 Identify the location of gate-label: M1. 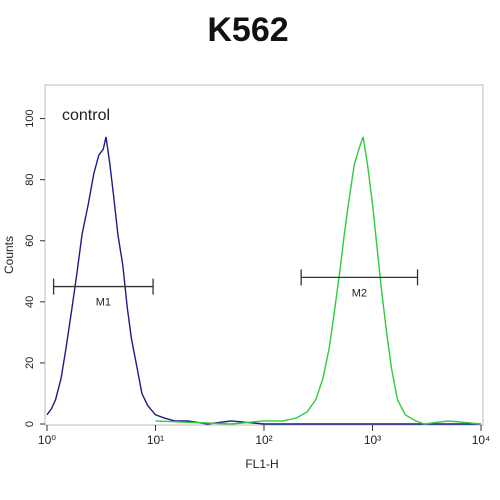
(103, 302).